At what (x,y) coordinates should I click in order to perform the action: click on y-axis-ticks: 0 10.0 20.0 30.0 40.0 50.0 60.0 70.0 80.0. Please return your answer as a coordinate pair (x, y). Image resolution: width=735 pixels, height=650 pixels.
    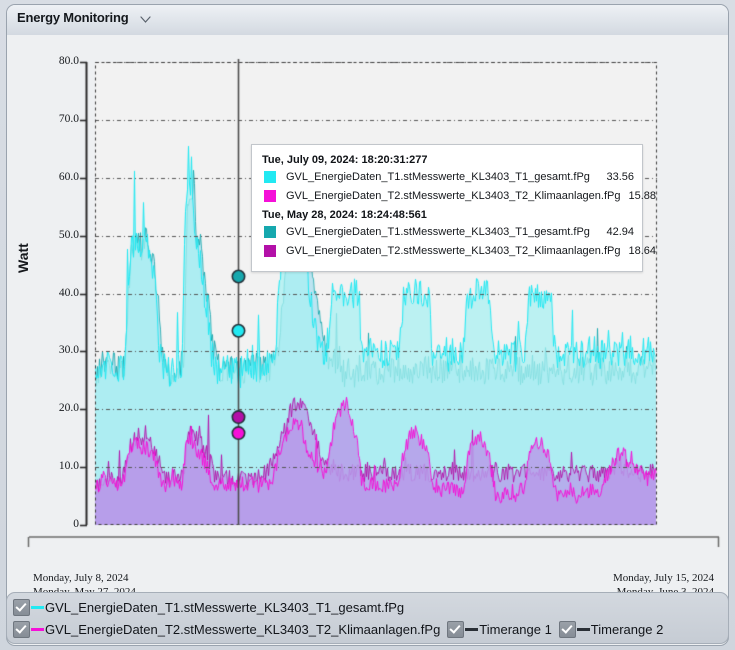
    Looking at the image, I should click on (50, 285).